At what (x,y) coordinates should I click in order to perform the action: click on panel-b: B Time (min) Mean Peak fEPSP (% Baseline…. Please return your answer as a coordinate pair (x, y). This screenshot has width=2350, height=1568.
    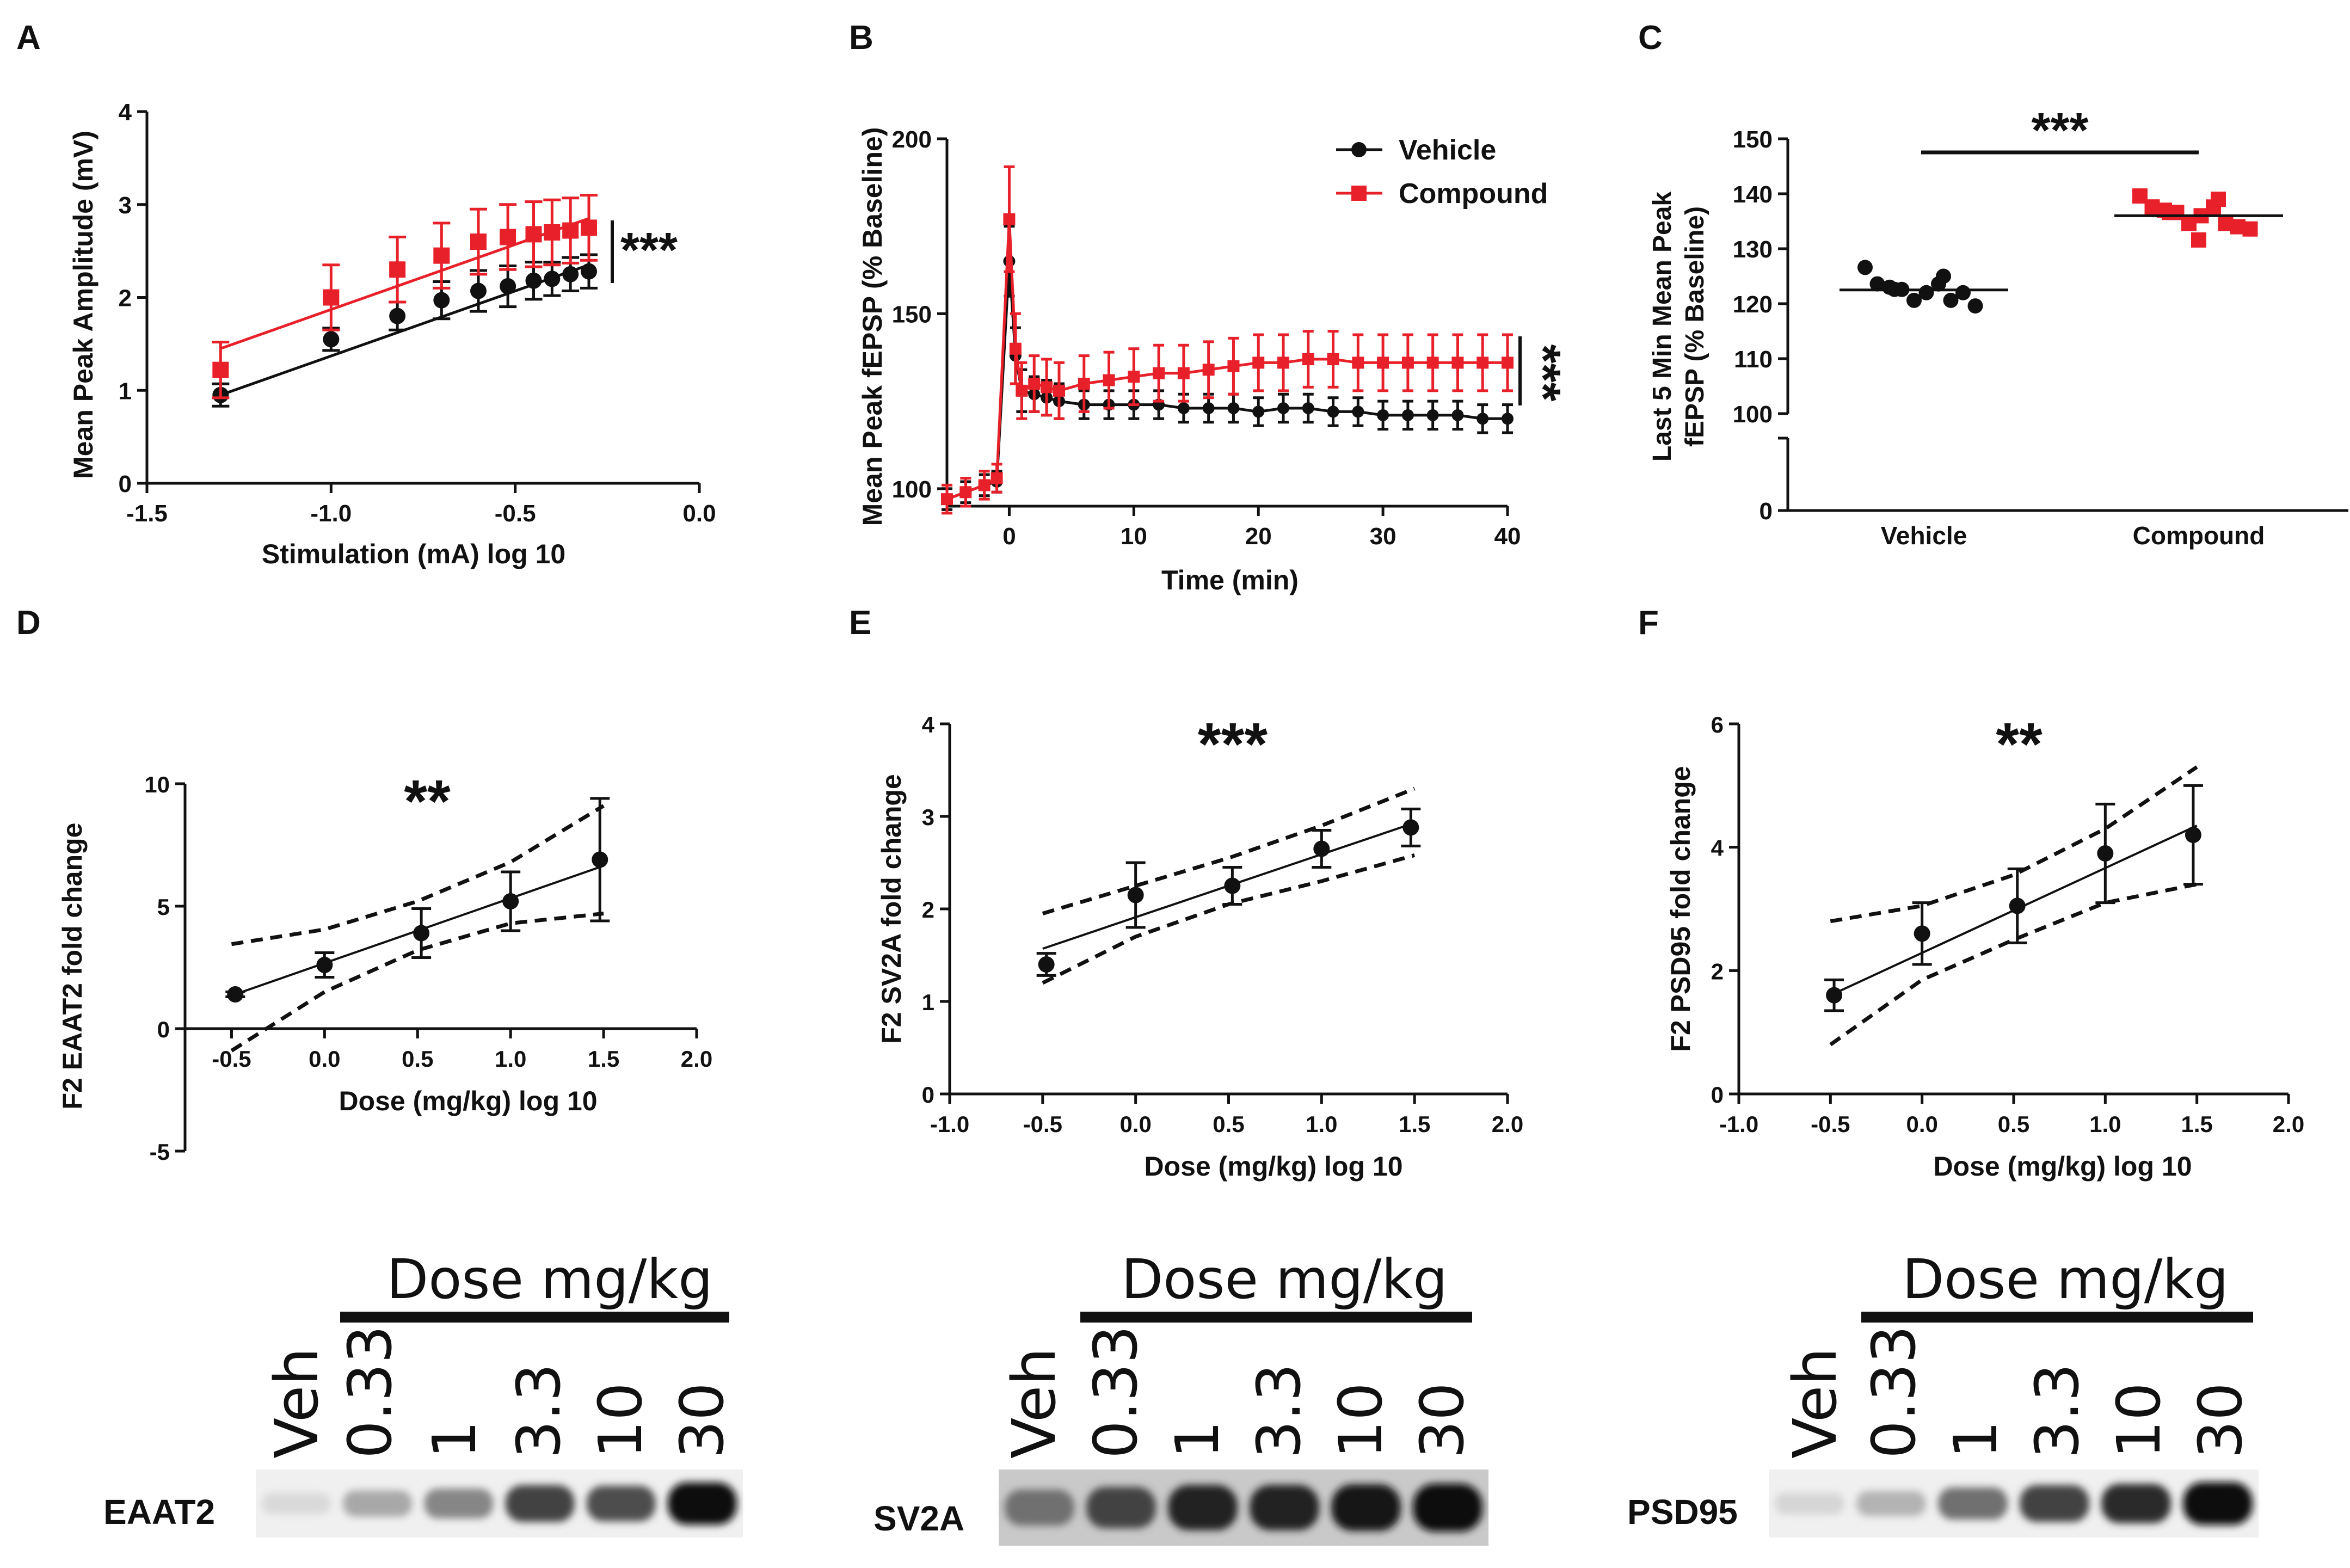
    Looking at the image, I should click on (1209, 307).